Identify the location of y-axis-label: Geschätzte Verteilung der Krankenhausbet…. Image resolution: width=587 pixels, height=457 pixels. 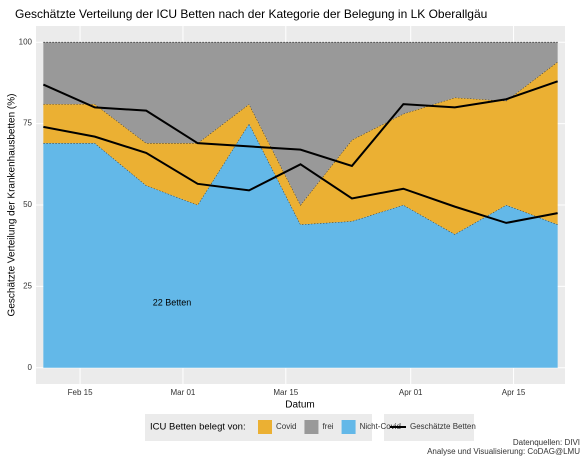
(12, 205).